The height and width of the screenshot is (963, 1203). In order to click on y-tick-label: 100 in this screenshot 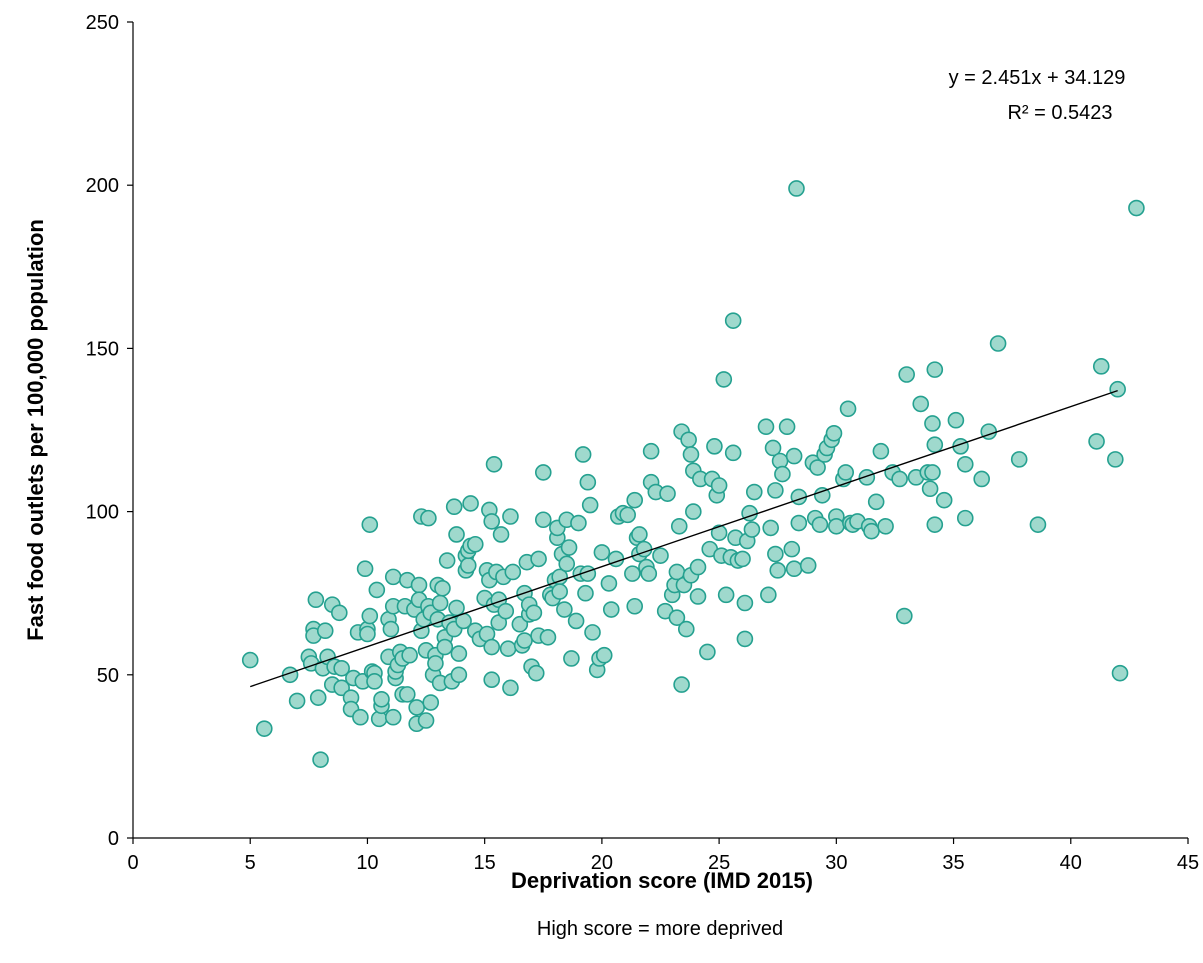, I will do `click(102, 513)`.